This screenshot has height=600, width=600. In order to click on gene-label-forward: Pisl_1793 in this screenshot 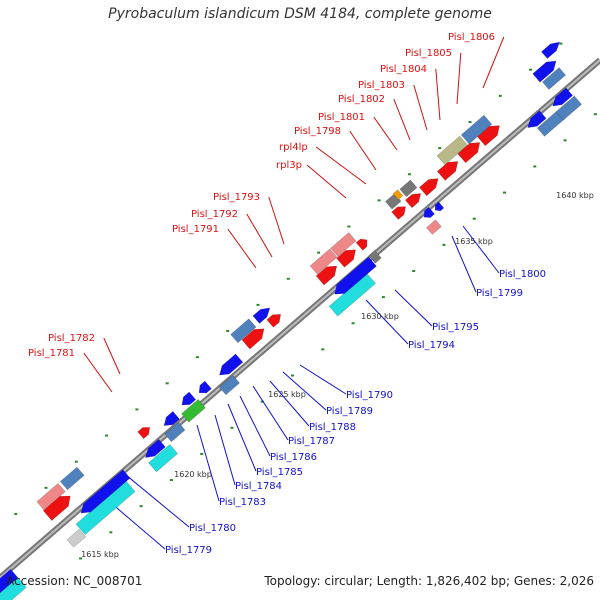, I will do `click(236, 197)`.